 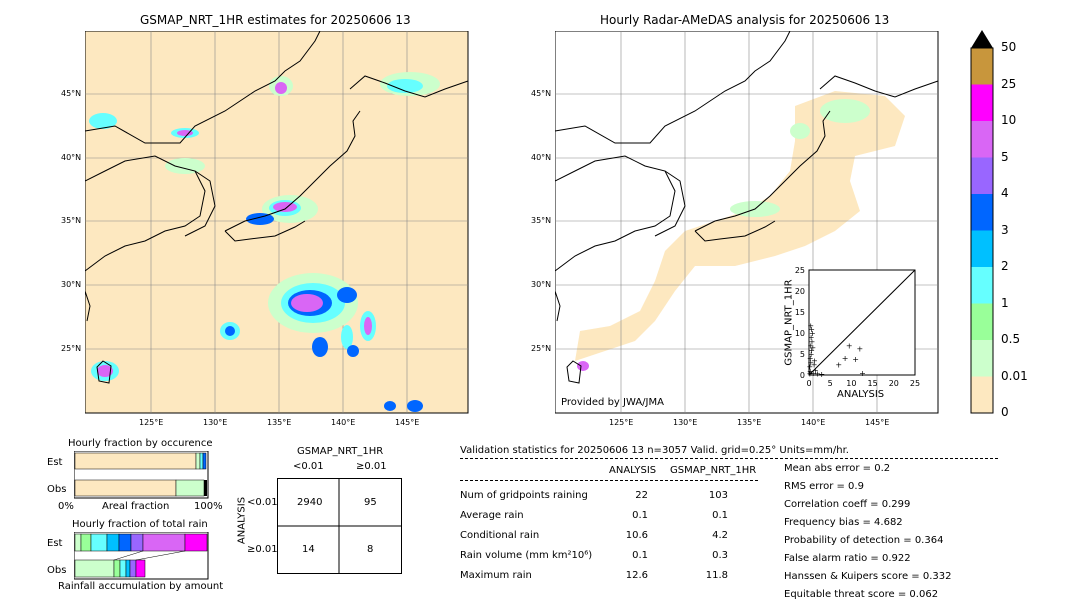 What do you see at coordinates (55, 543) in the screenshot?
I see `total-rain-row-est: Est` at bounding box center [55, 543].